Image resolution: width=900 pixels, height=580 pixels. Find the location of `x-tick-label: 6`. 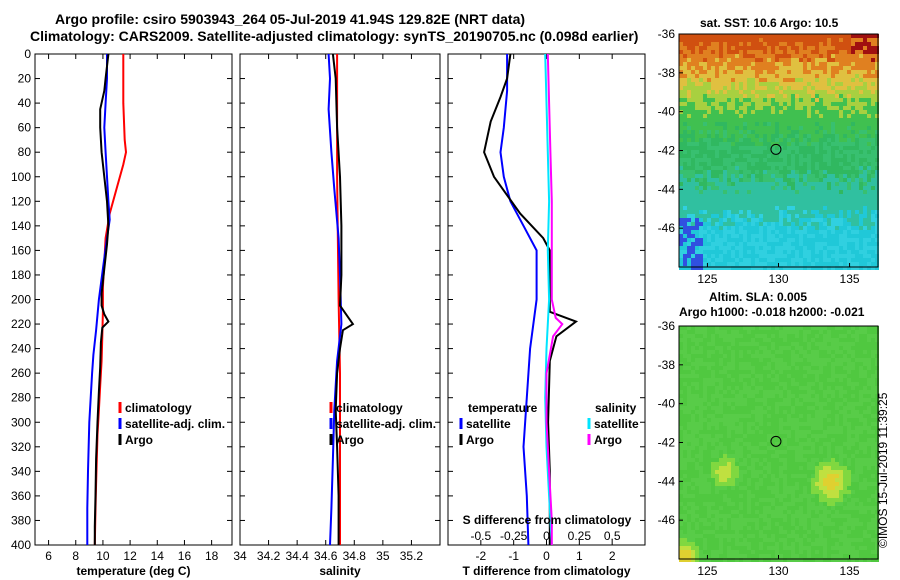

x-tick-label: 6 is located at coordinates (48, 556).